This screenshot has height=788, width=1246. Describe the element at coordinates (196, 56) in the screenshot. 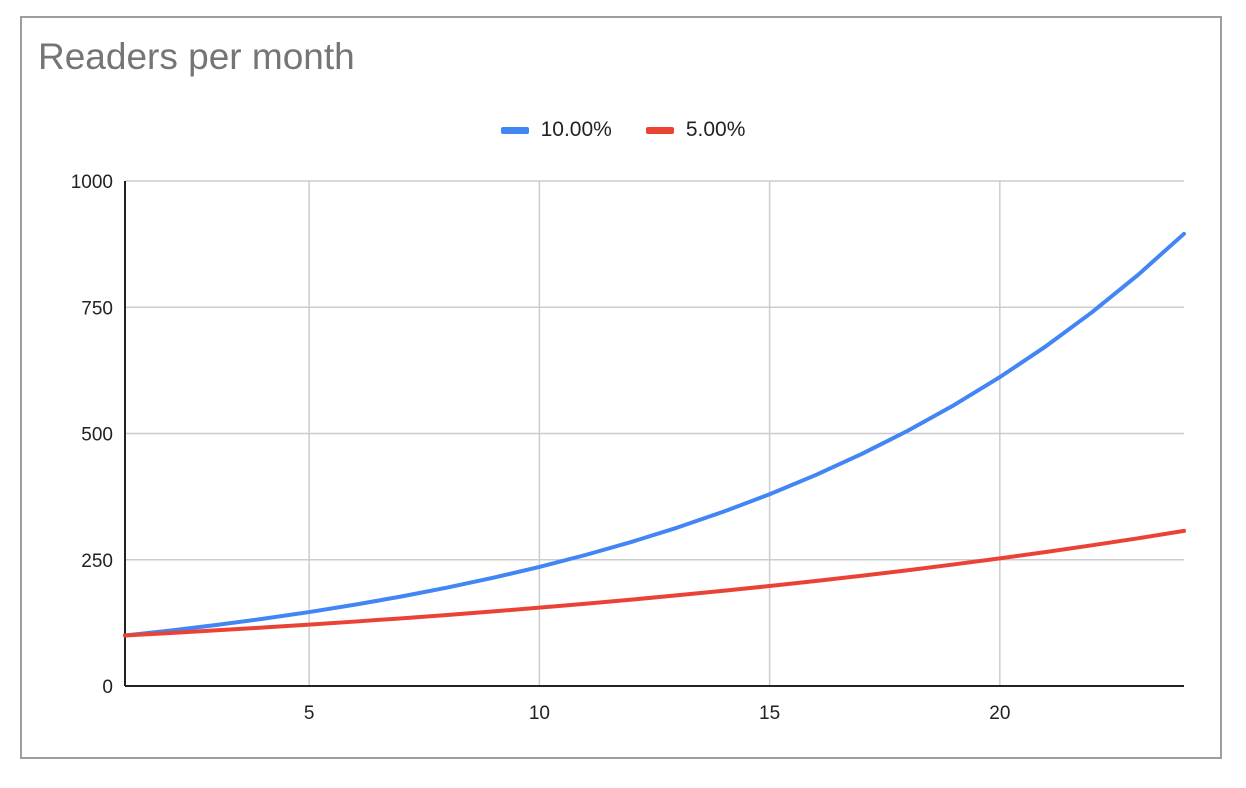

I see `chart-title: Readers per month` at that location.